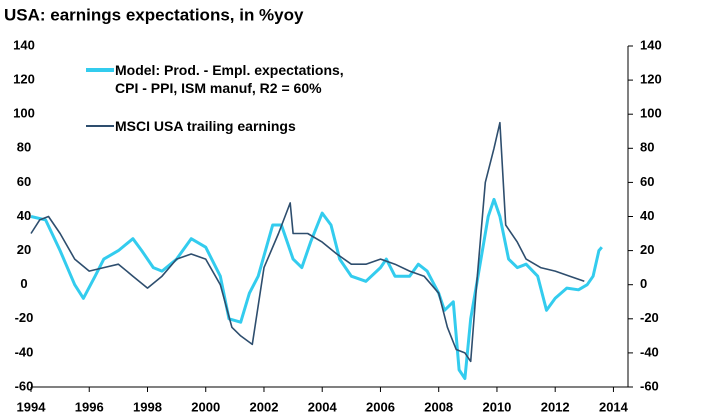  Describe the element at coordinates (651, 79) in the screenshot. I see `y2-tick-label: 120` at that location.